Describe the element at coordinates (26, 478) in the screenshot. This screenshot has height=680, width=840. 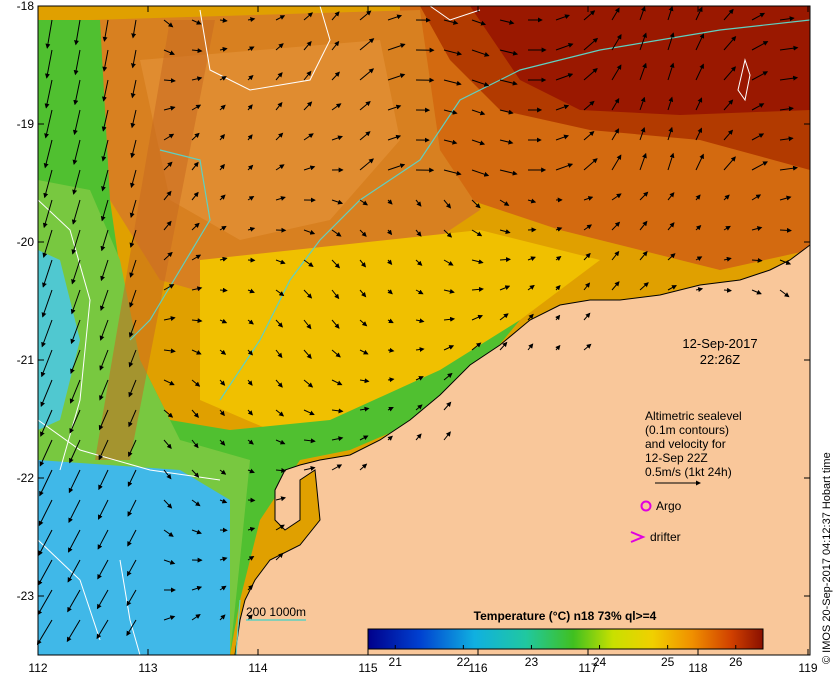
I see `lat-tick-label: -22` at that location.